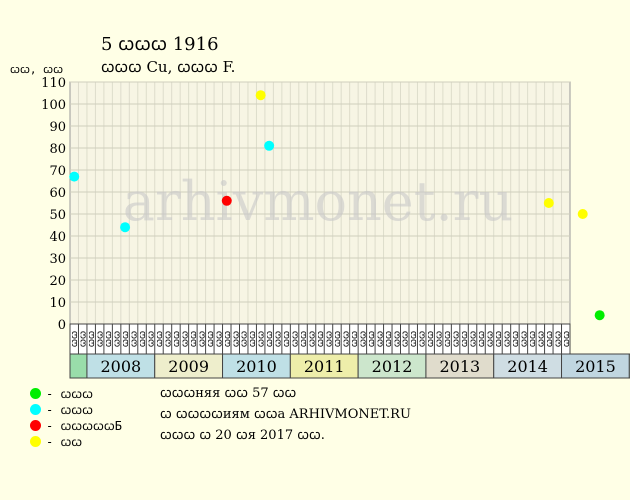  I want to click on year-label: 2010, so click(256, 366).